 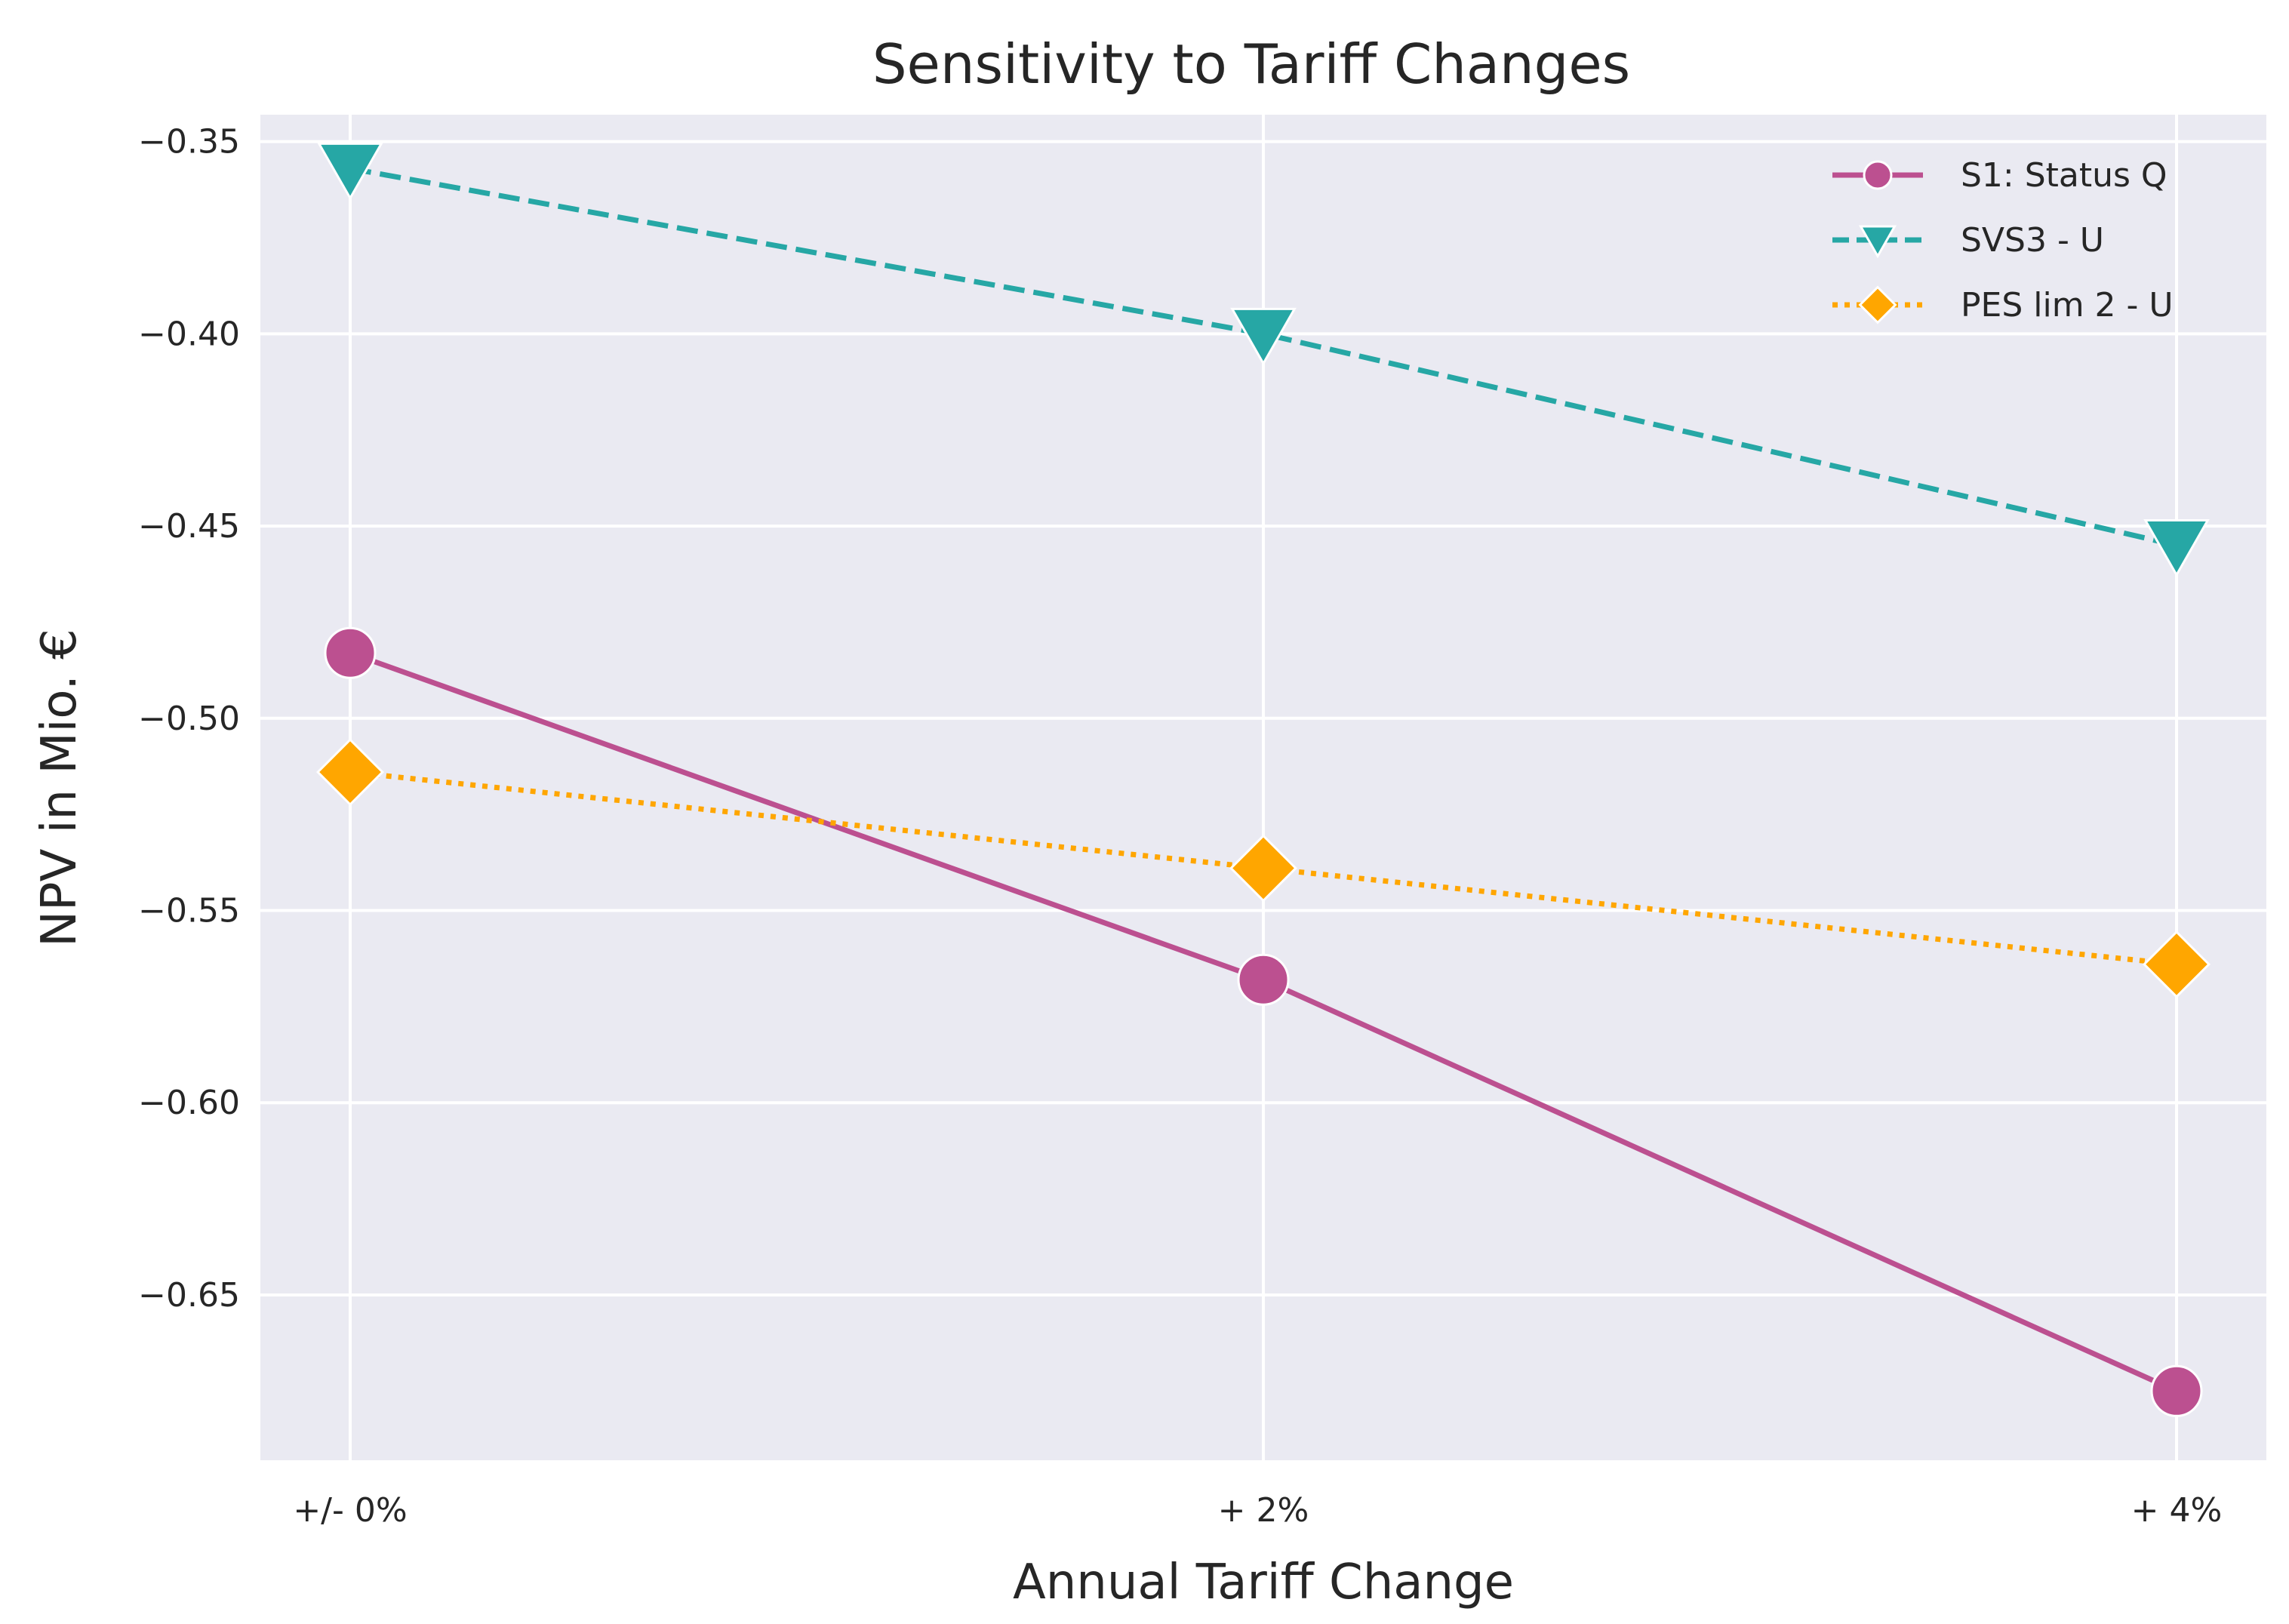 What do you see at coordinates (1263, 1510) in the screenshot?
I see `x-tick-label: + 2%` at bounding box center [1263, 1510].